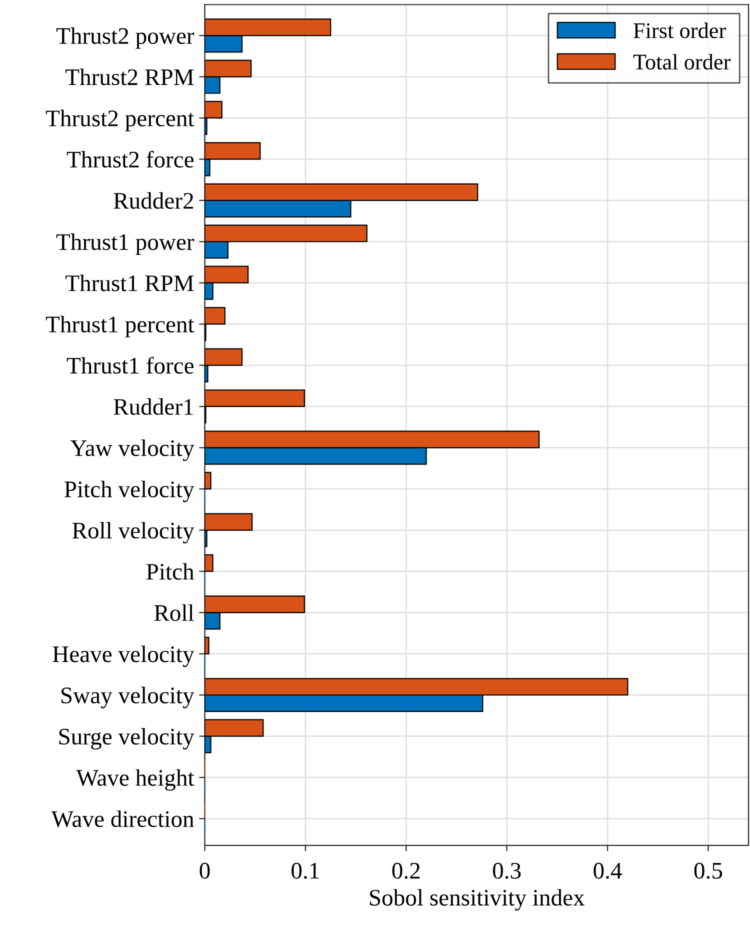 The width and height of the screenshot is (750, 926). I want to click on y-tick-label: Thrust1 percent, so click(120, 327).